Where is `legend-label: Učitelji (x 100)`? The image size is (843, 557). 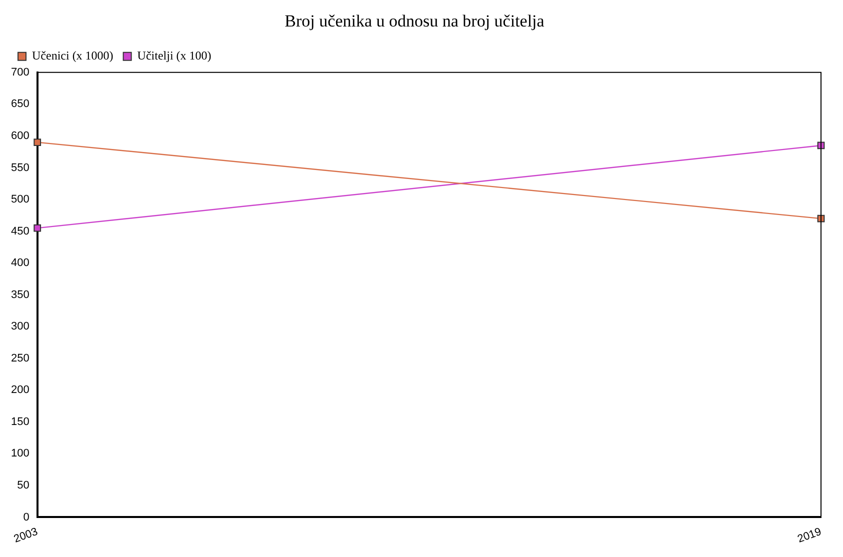 legend-label: Učitelji (x 100) is located at coordinates (174, 55).